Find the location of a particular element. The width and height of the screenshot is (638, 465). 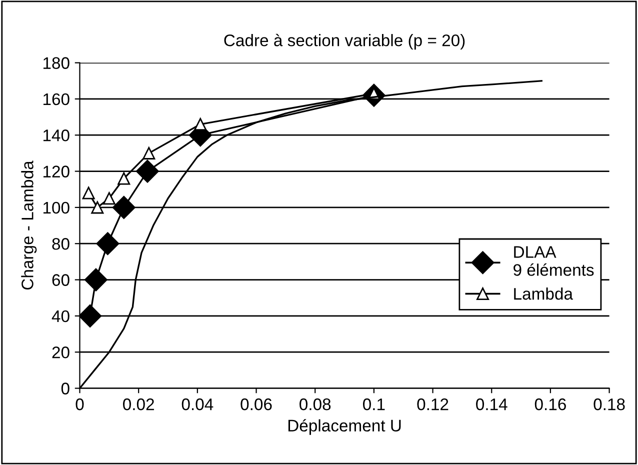

x-tick-label: 0.02 is located at coordinates (138, 404).